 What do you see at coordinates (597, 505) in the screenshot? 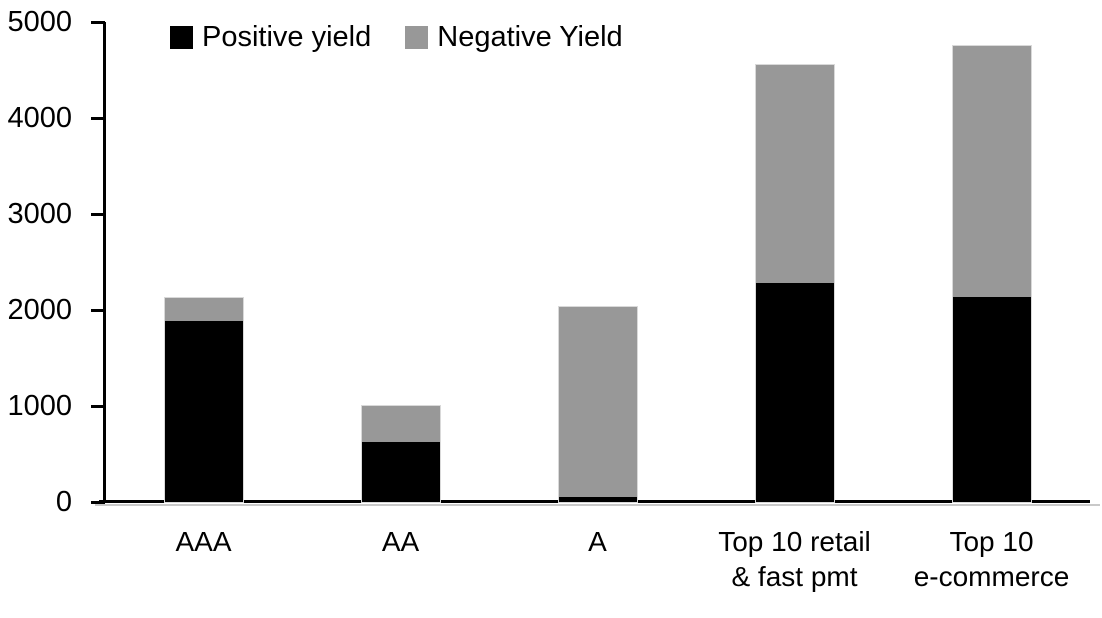
I see `x-axis-shadow-line` at bounding box center [597, 505].